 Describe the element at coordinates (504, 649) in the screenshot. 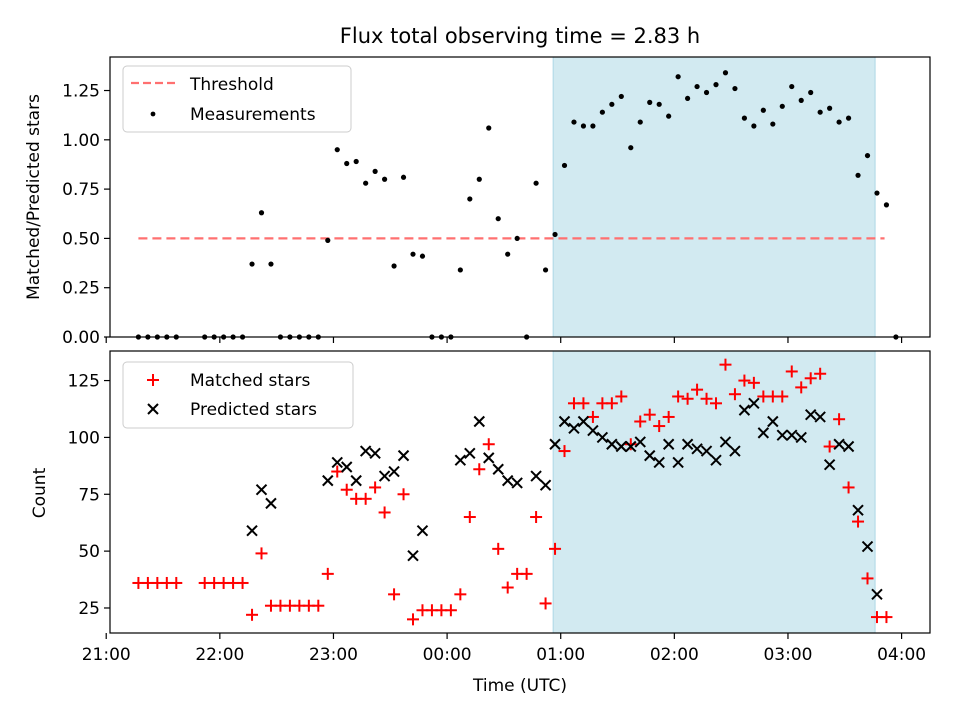

I see `count-x-axis: 21:00 22:00 23:00 00:00 01:00 02:00 03:00 04:00` at that location.